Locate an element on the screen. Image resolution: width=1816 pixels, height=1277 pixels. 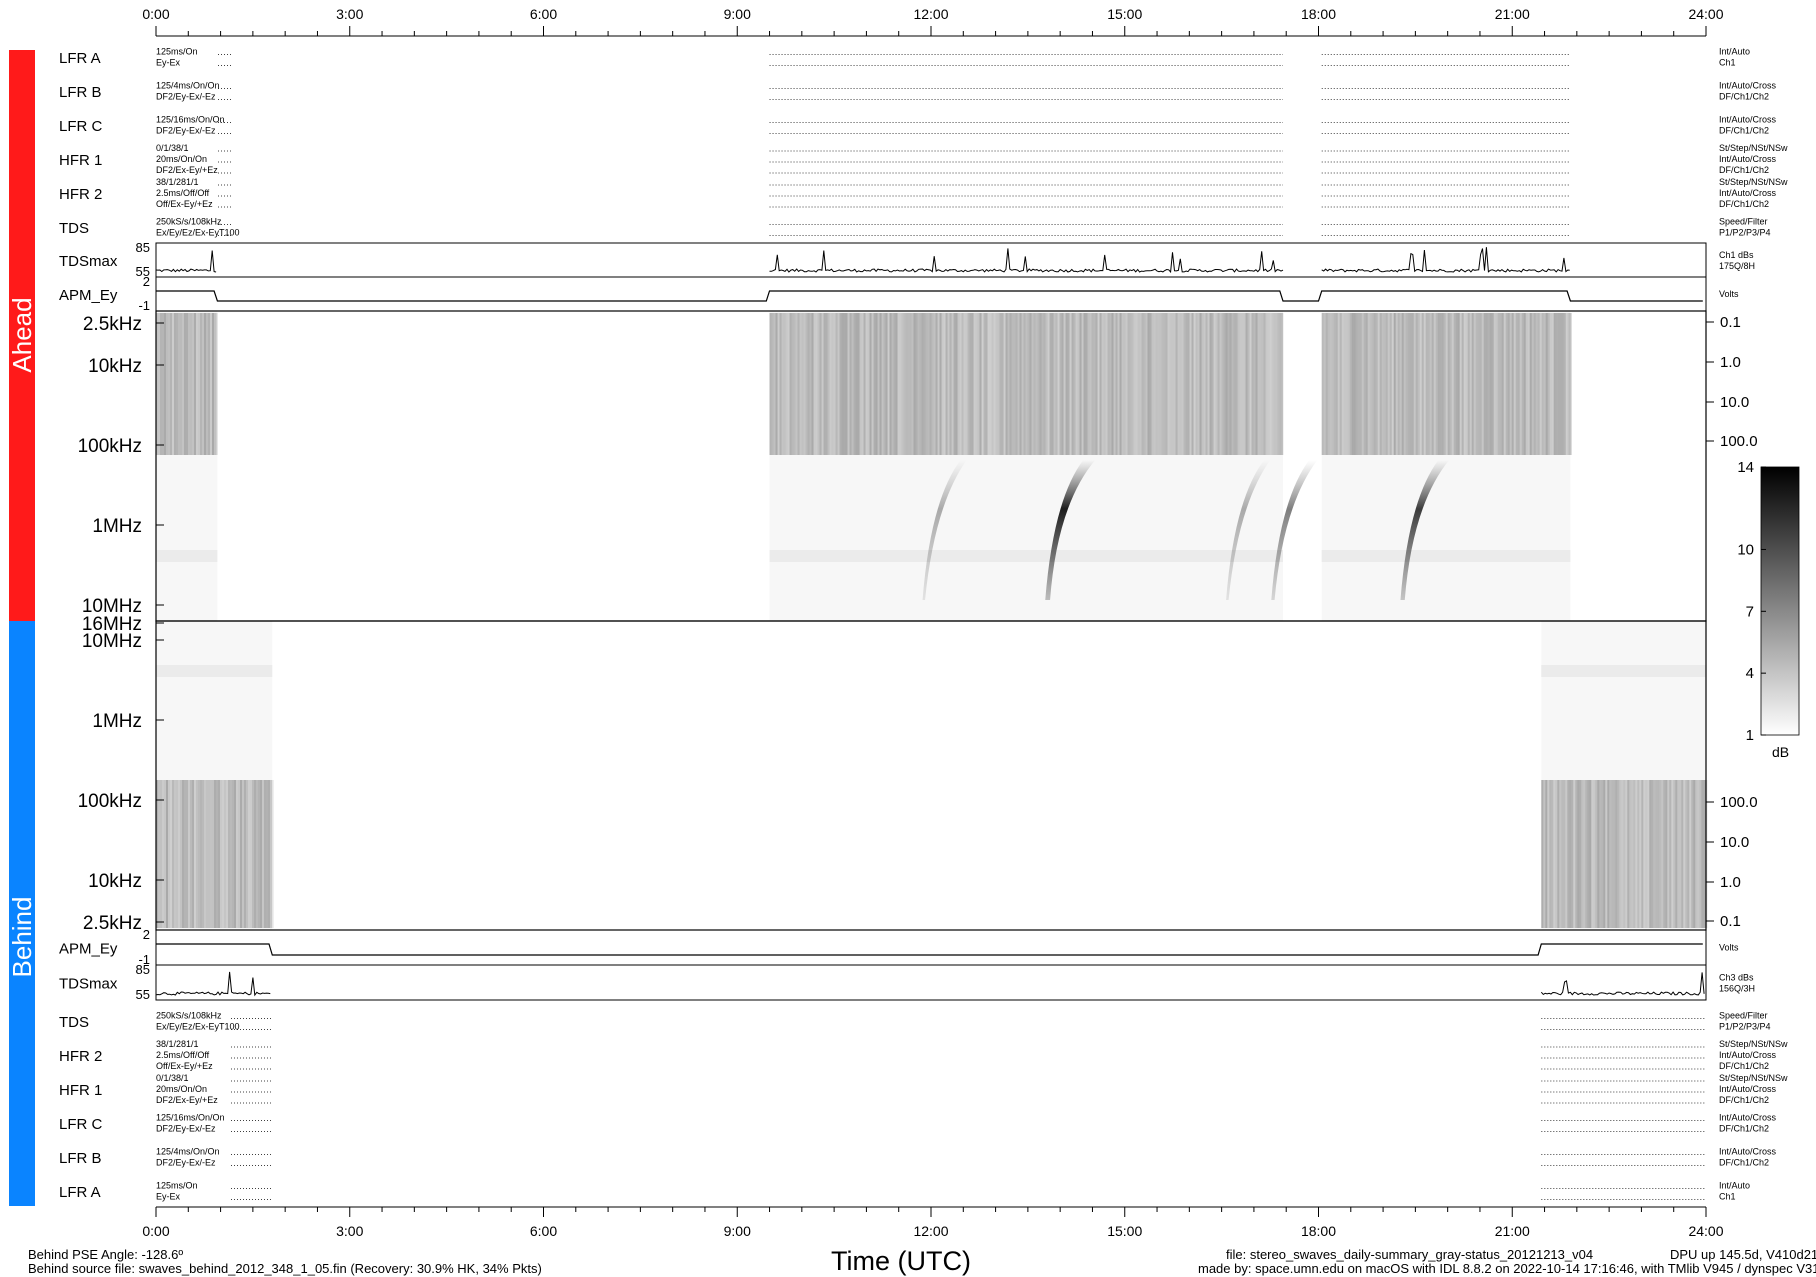
ahead-lf-band is located at coordinates (1446, 384).